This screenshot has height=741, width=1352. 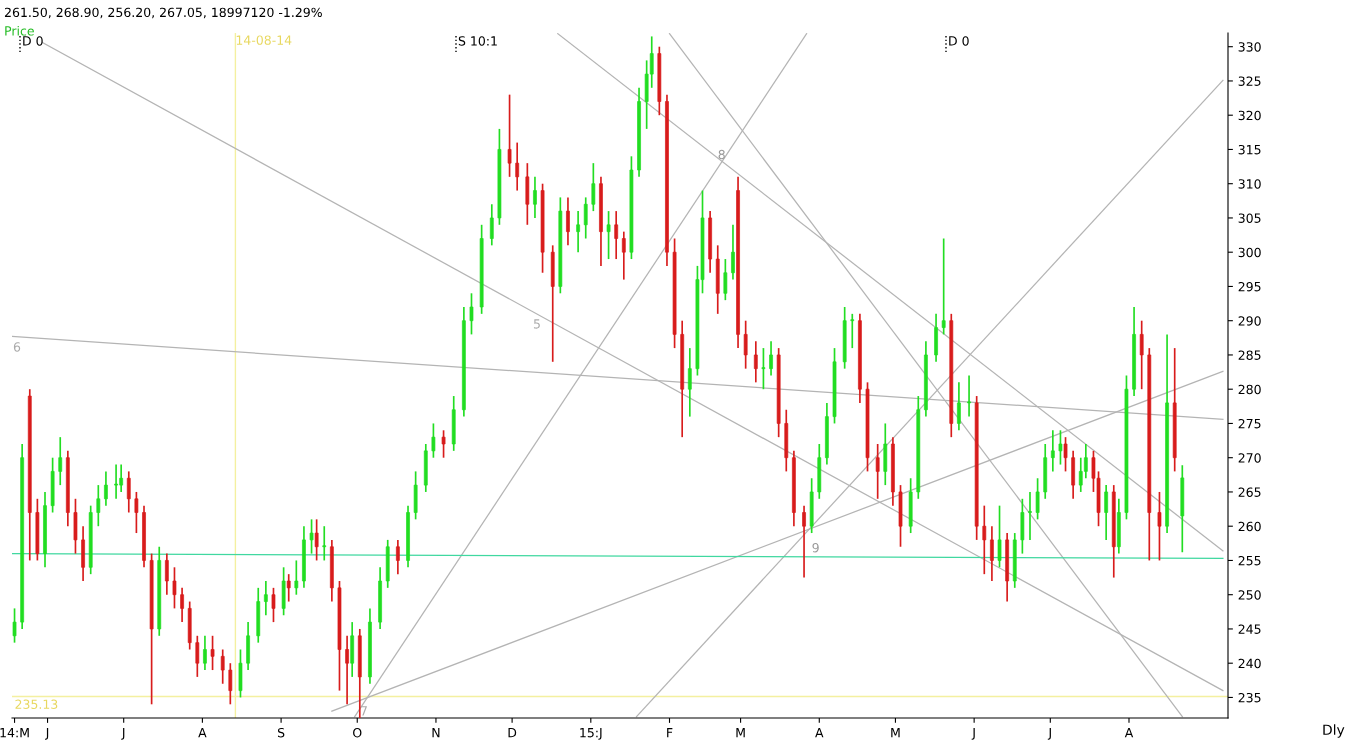 I want to click on y-tick-label: 320, so click(x=1249, y=115).